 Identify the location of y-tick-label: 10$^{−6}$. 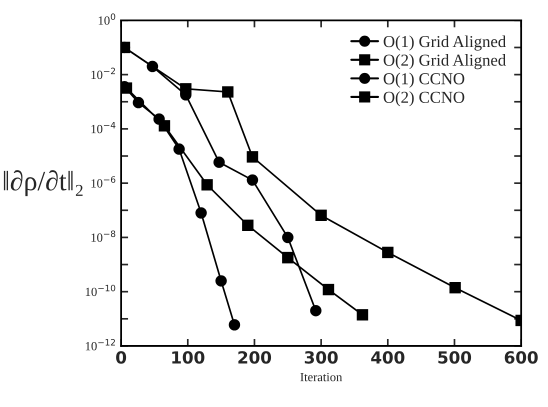
(103, 182).